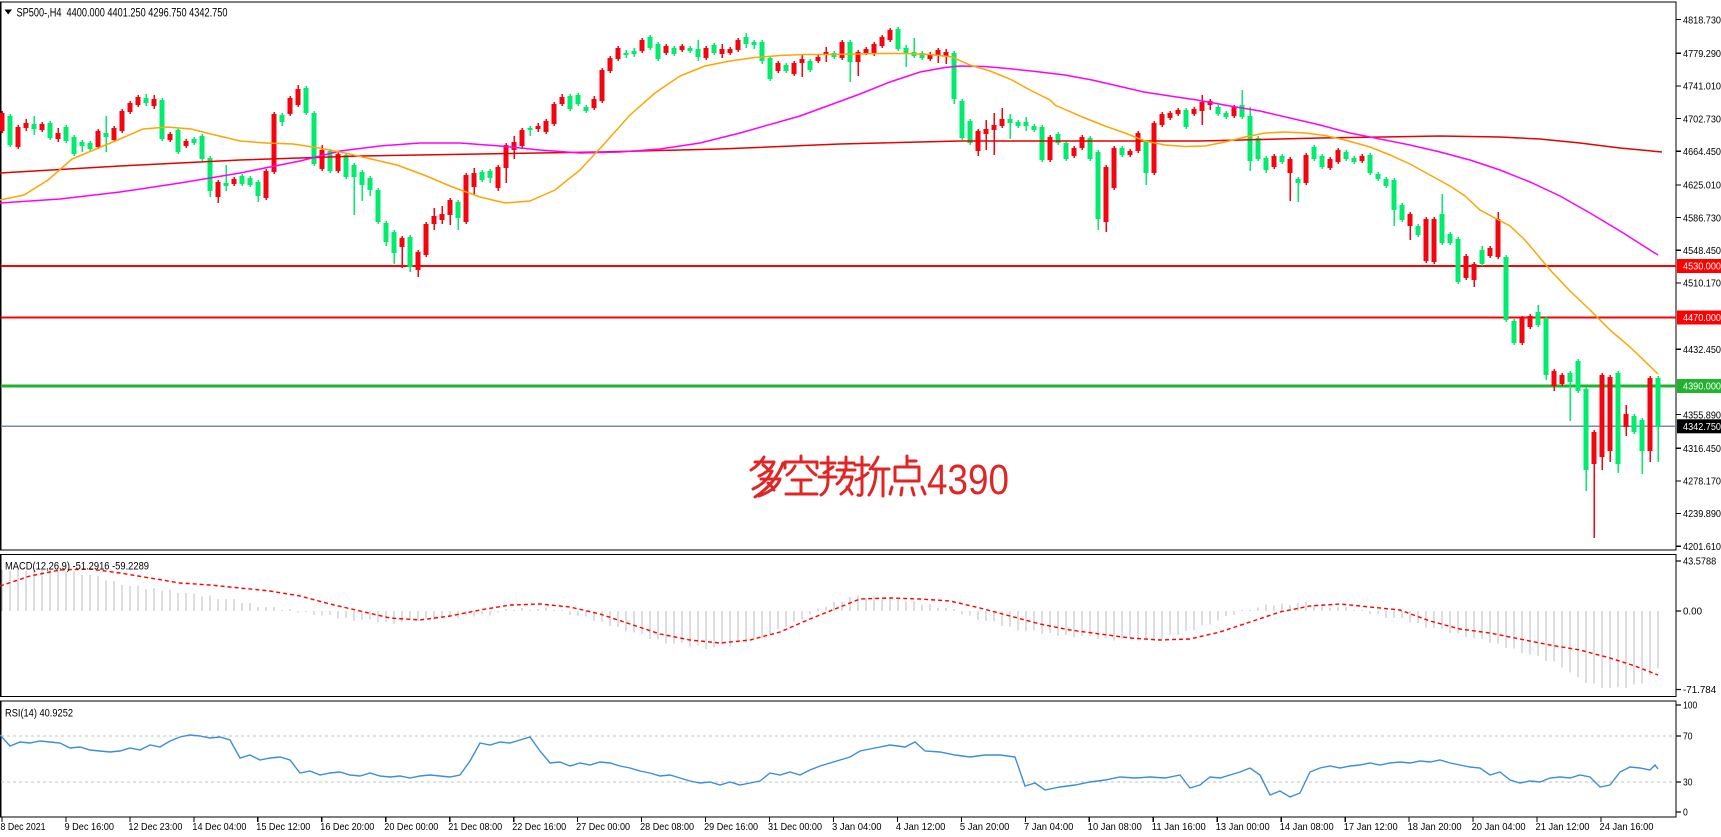  What do you see at coordinates (1688, 783) in the screenshot?
I see `svg-text: 30` at bounding box center [1688, 783].